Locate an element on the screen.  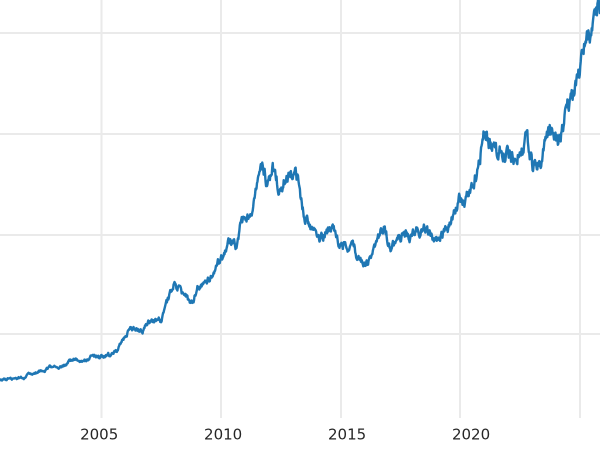
x-axis-tick-label-2010: 2010 is located at coordinates (223, 435).